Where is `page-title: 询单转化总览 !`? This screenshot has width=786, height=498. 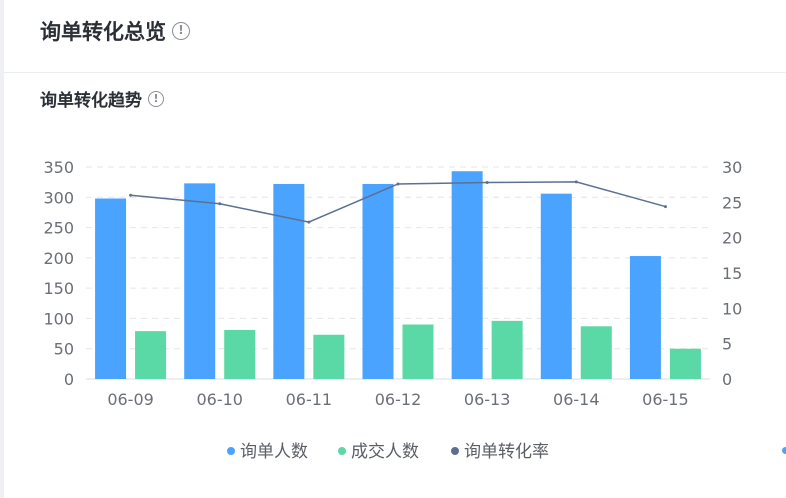
page-title: 询单转化总览 ! is located at coordinates (115, 31).